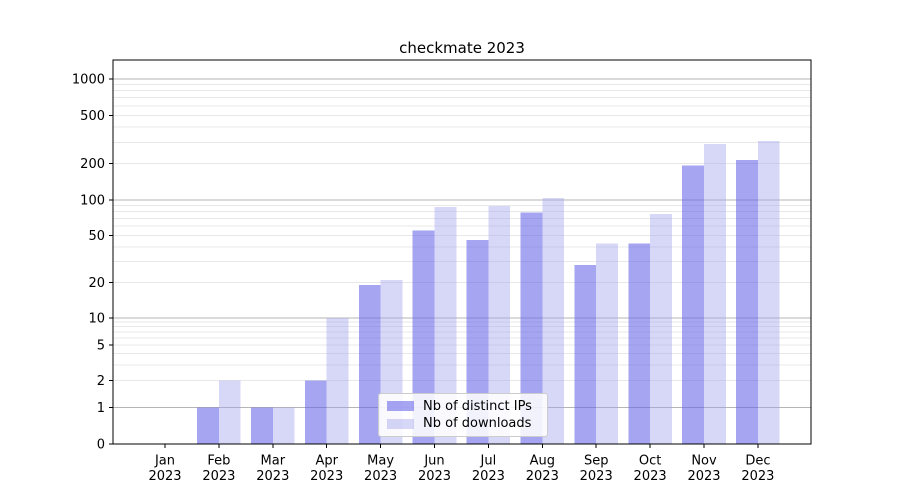  I want to click on bar-distinct-ips-feb, so click(208, 425).